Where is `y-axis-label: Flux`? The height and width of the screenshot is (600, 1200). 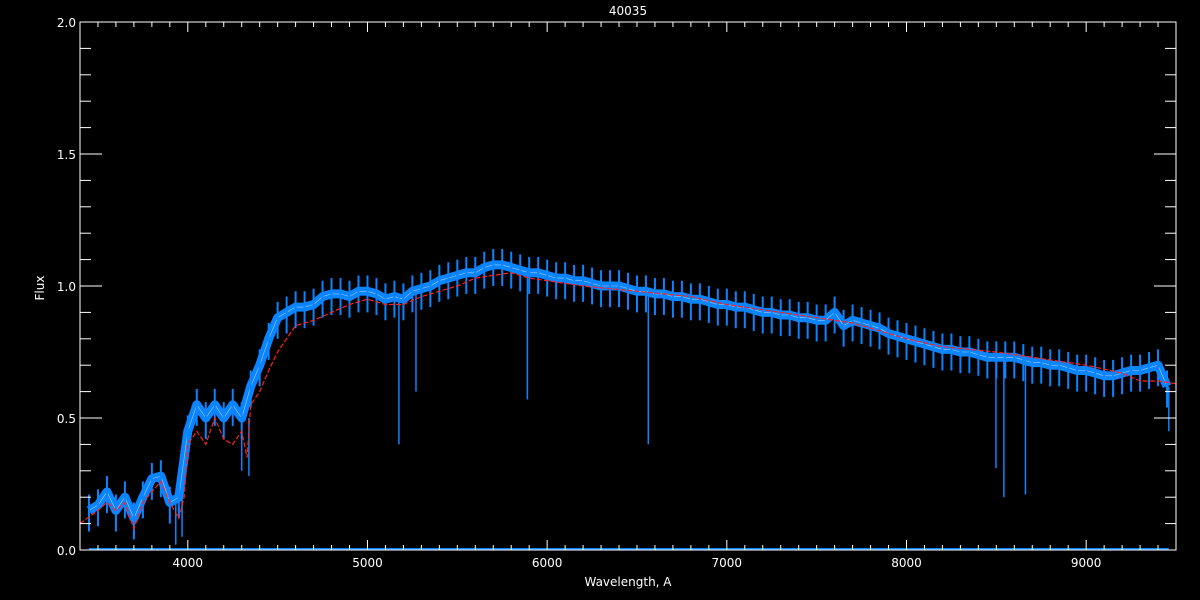 y-axis-label: Flux is located at coordinates (40, 288).